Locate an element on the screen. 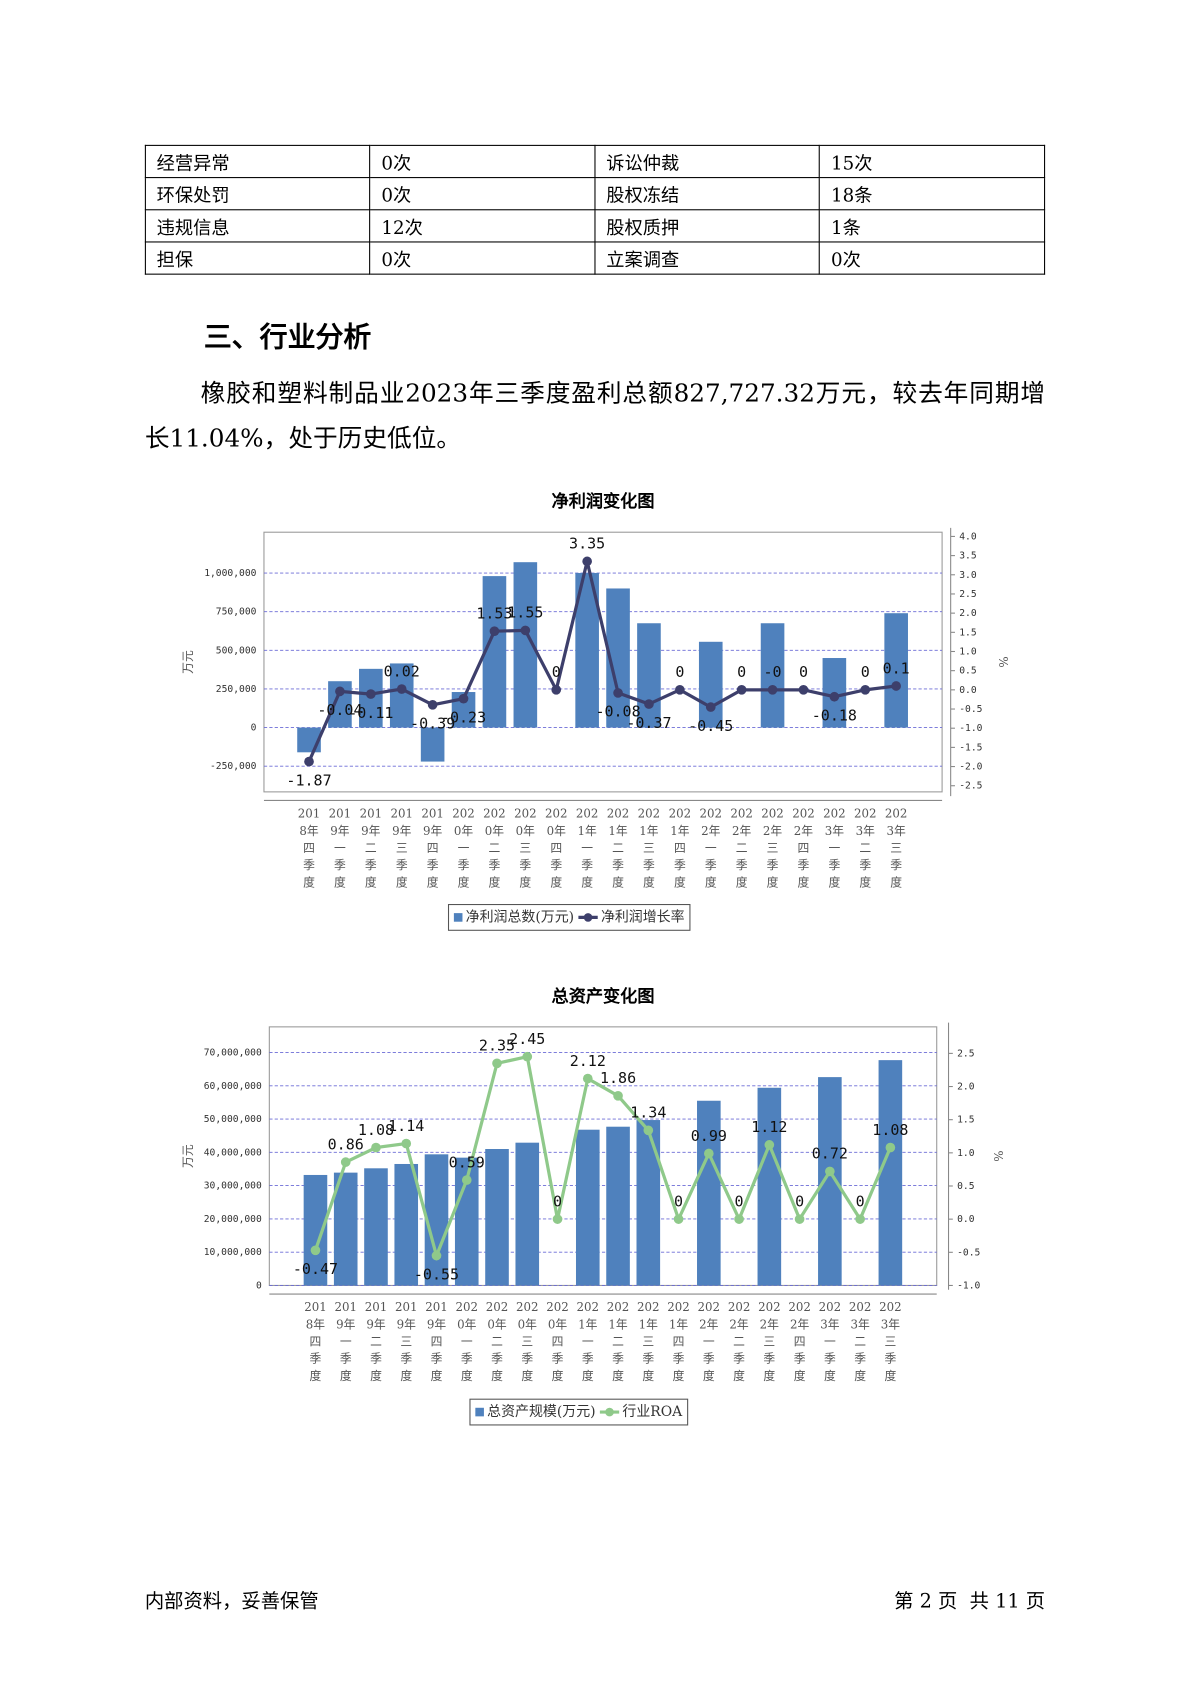 The height and width of the screenshot is (1684, 1191). data-label: 0.02 is located at coordinates (402, 671).